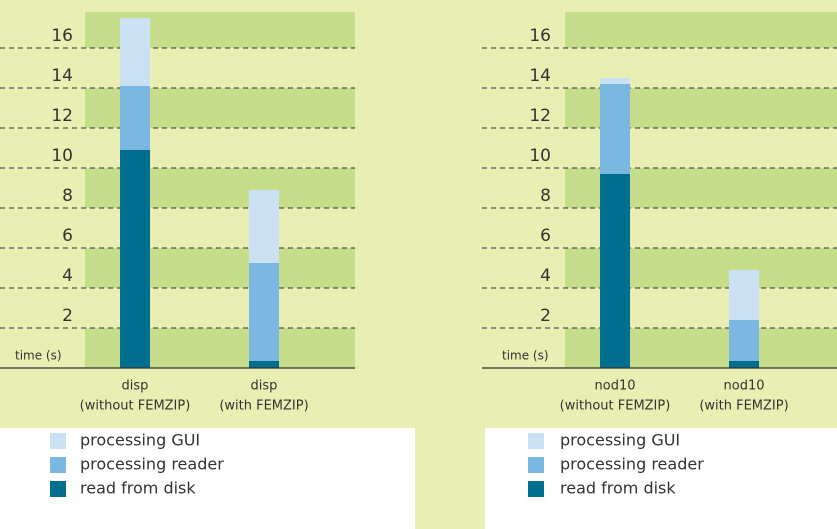 The image size is (837, 529). Describe the element at coordinates (207, 478) in the screenshot. I see `legend-box` at that location.